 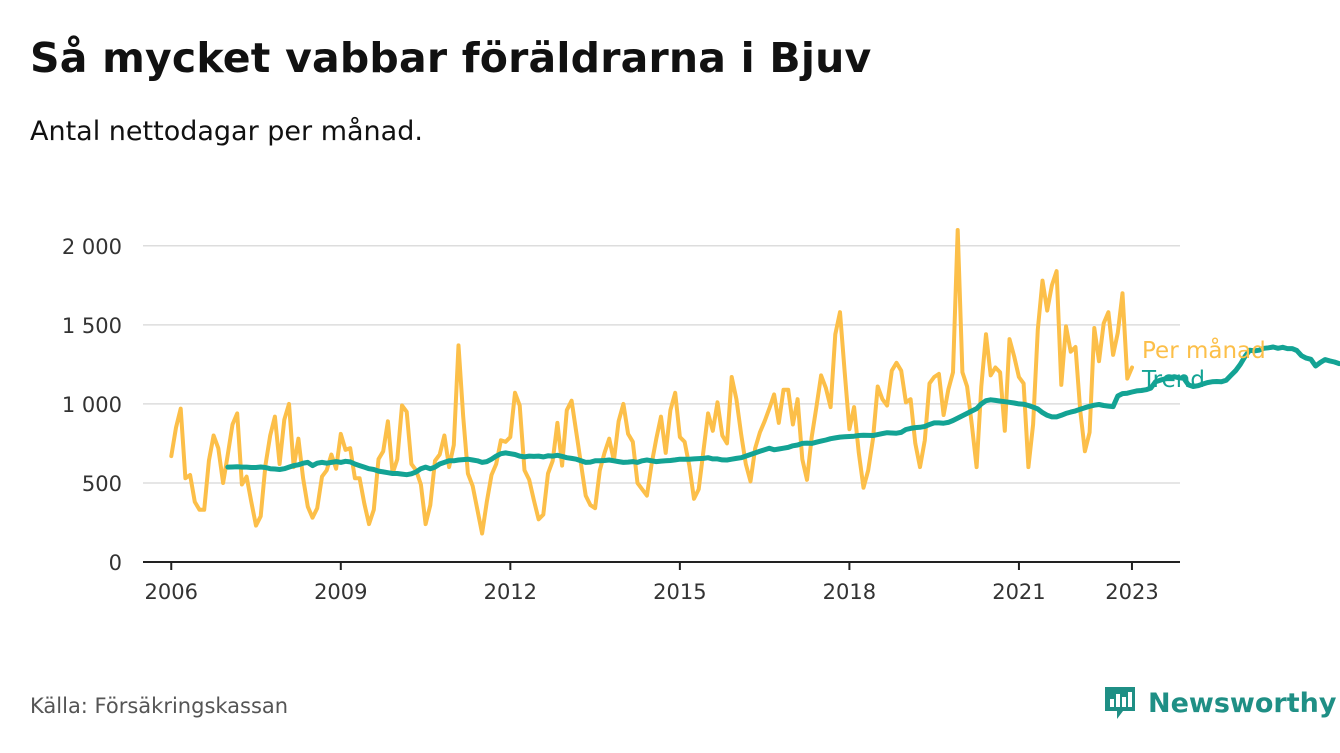 What do you see at coordinates (1120, 703) in the screenshot?
I see `newsworthy-logo-icon` at bounding box center [1120, 703].